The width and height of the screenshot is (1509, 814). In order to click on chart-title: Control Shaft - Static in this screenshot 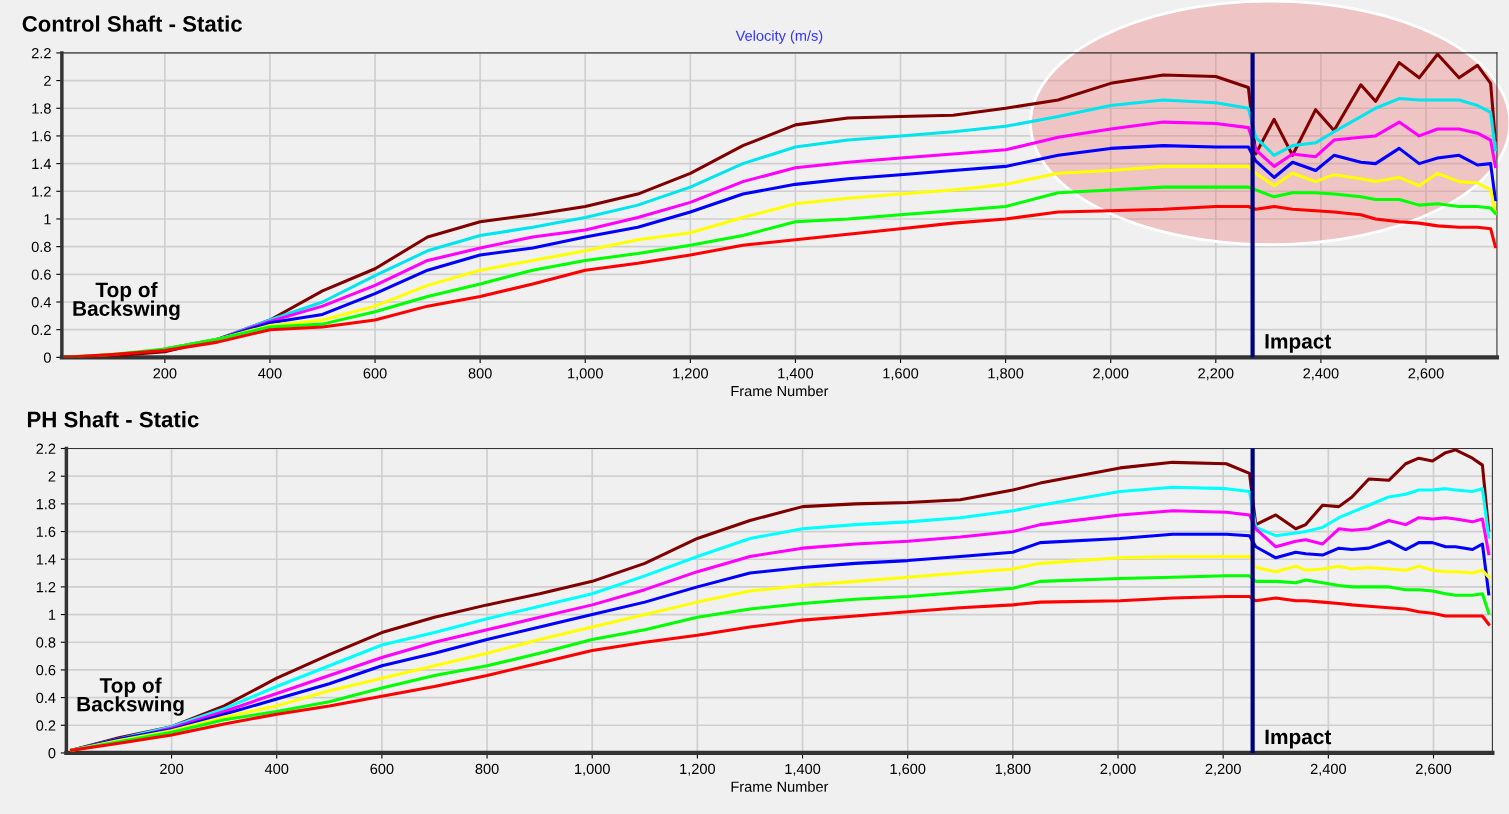, I will do `click(132, 23)`.